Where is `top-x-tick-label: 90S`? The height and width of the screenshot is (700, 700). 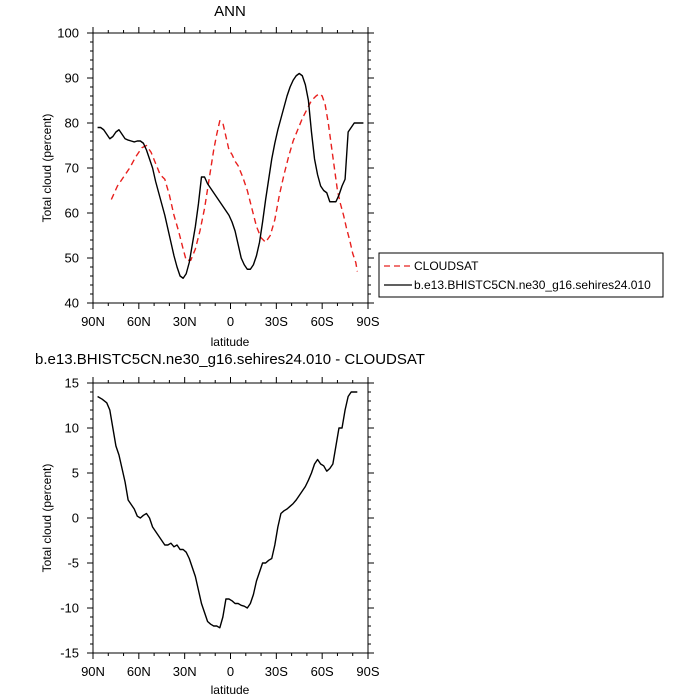
top-x-tick-label: 90S is located at coordinates (367, 321).